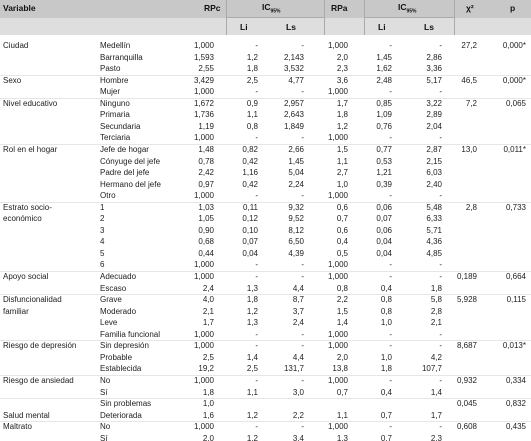  Describe the element at coordinates (342, 184) in the screenshot. I see `cell-rpa: 1,0` at that location.